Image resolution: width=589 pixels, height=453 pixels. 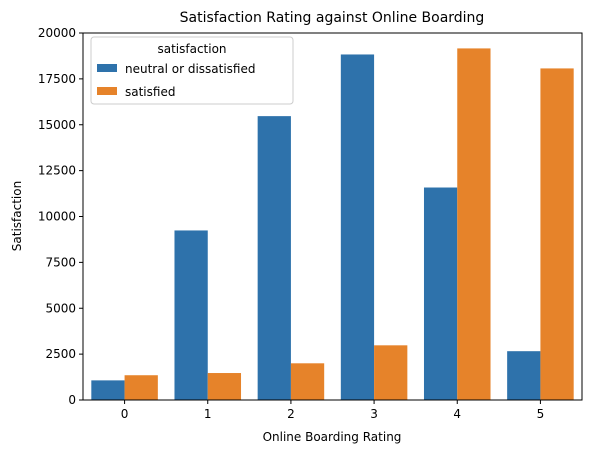 I want to click on legend-label-neutral-or-dissatisfied: neutral or dissatisfied, so click(x=190, y=69).